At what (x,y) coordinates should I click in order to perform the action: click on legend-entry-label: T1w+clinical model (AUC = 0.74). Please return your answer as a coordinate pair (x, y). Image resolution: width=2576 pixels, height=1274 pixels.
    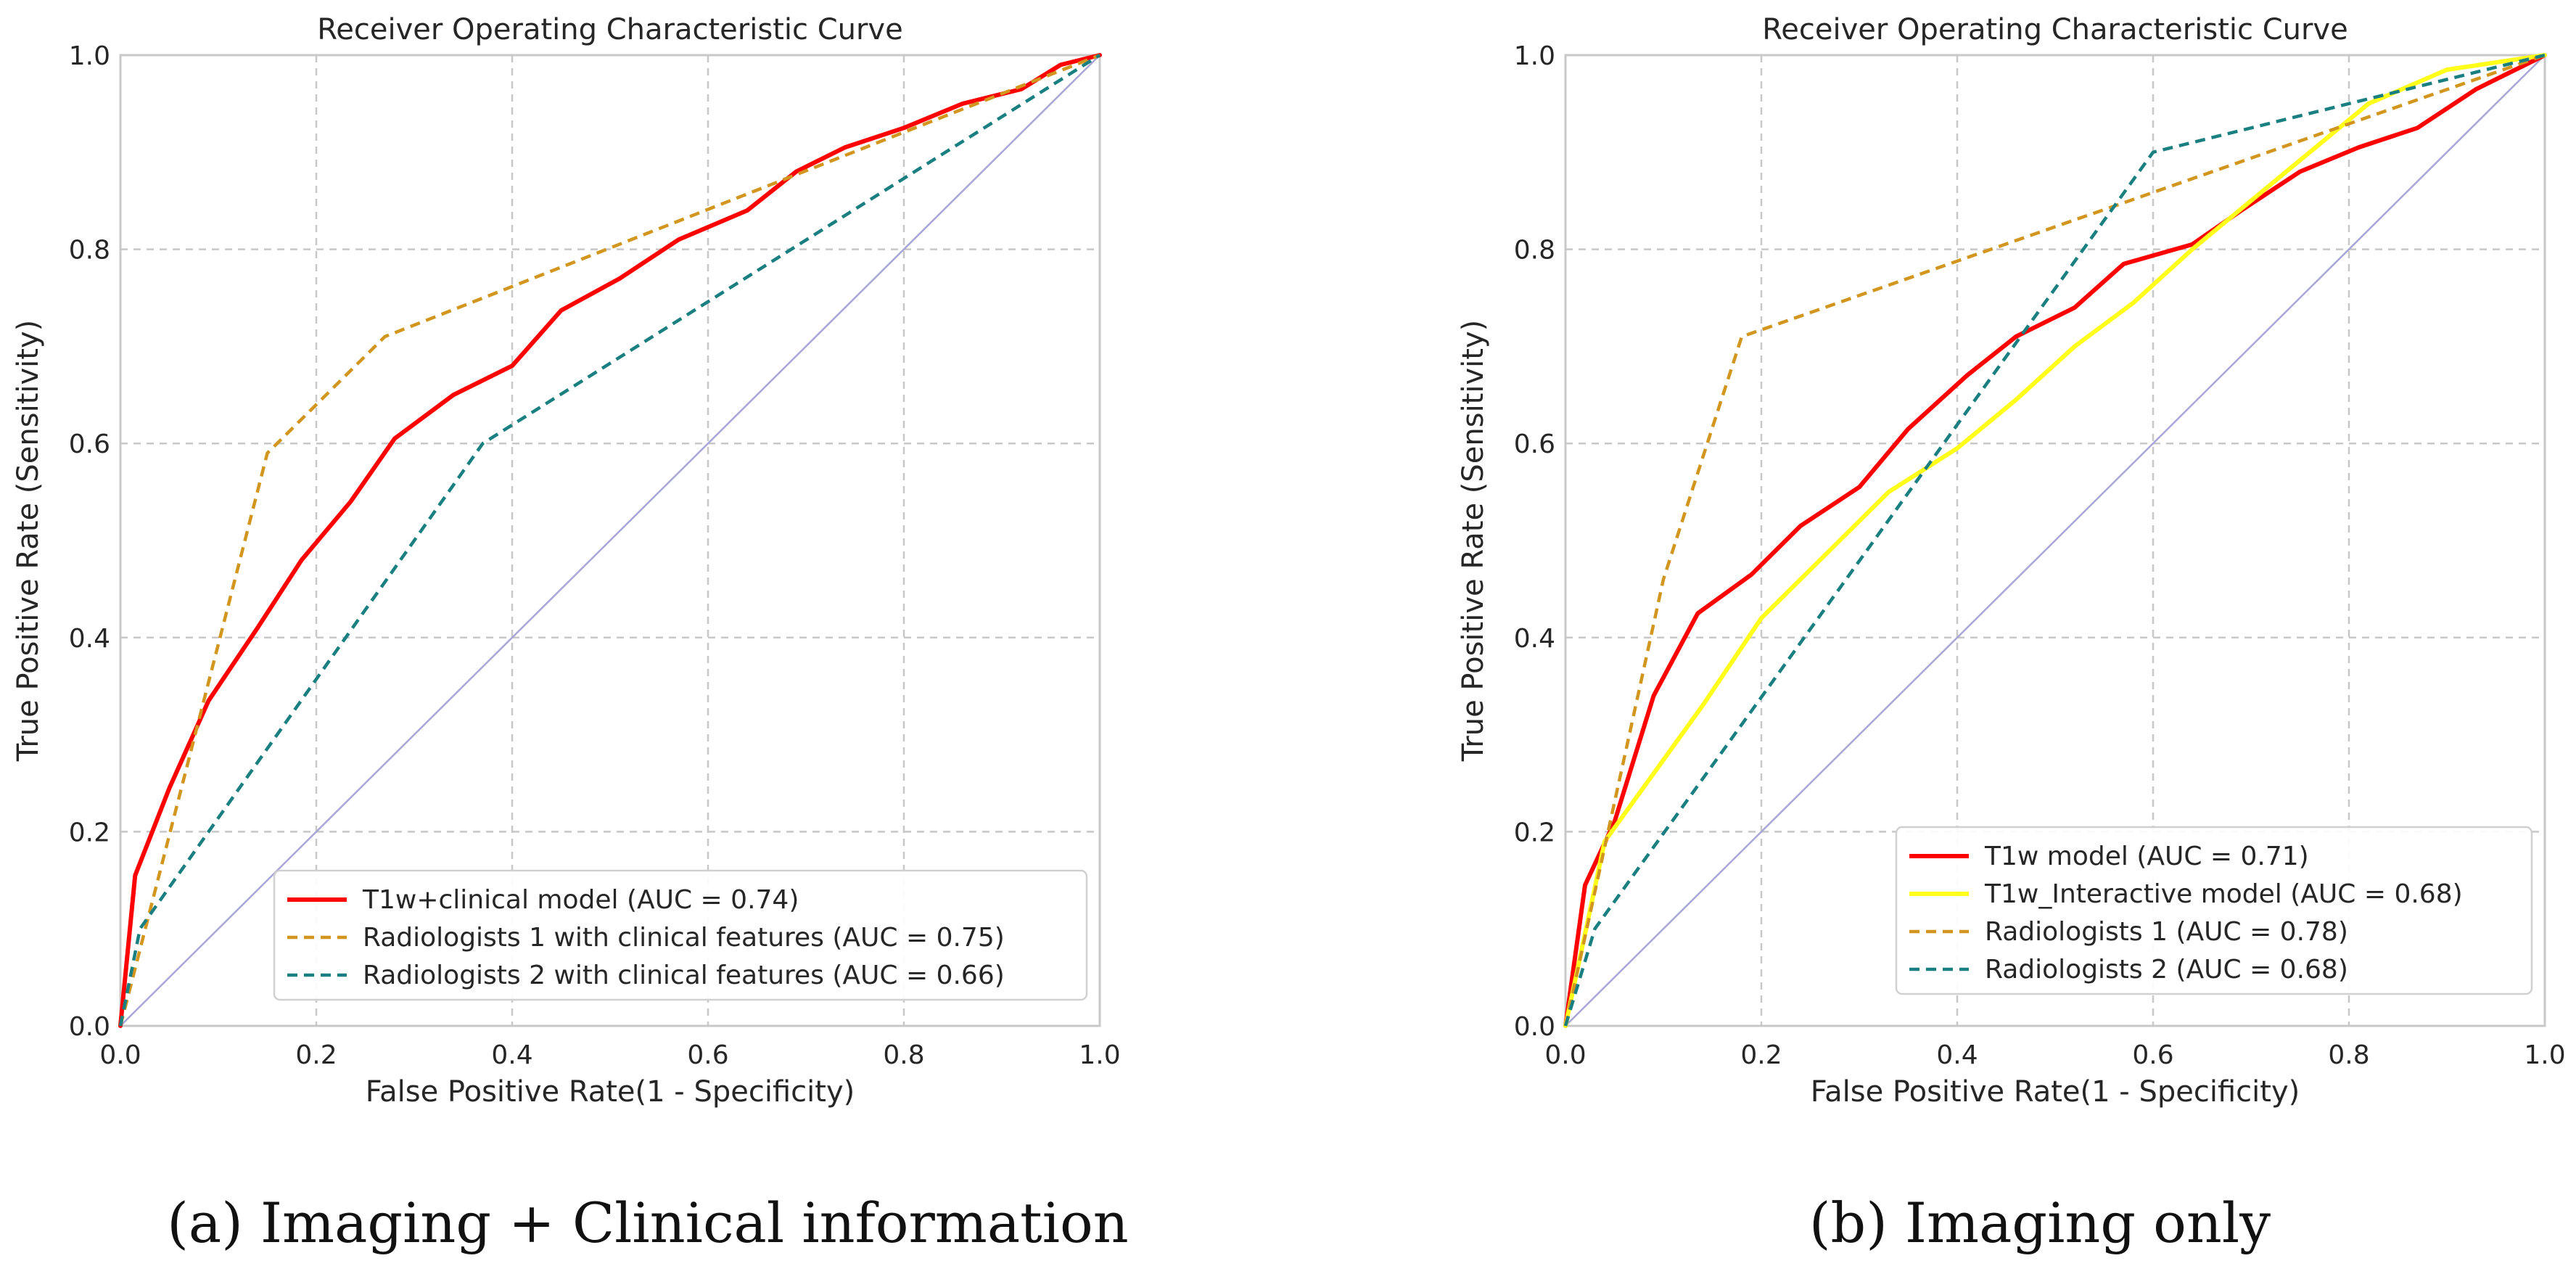
    Looking at the image, I should click on (580, 900).